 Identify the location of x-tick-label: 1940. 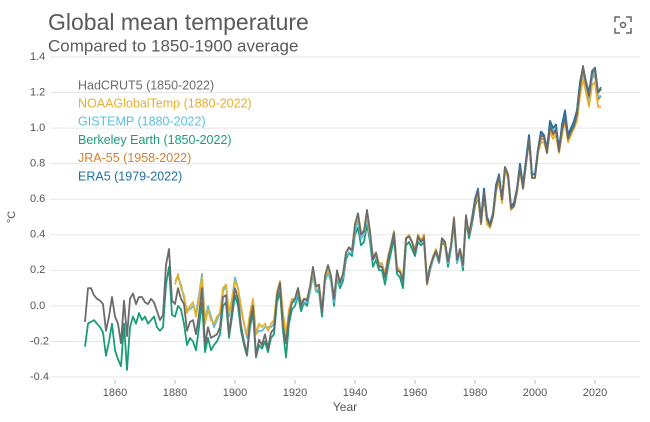
(355, 393).